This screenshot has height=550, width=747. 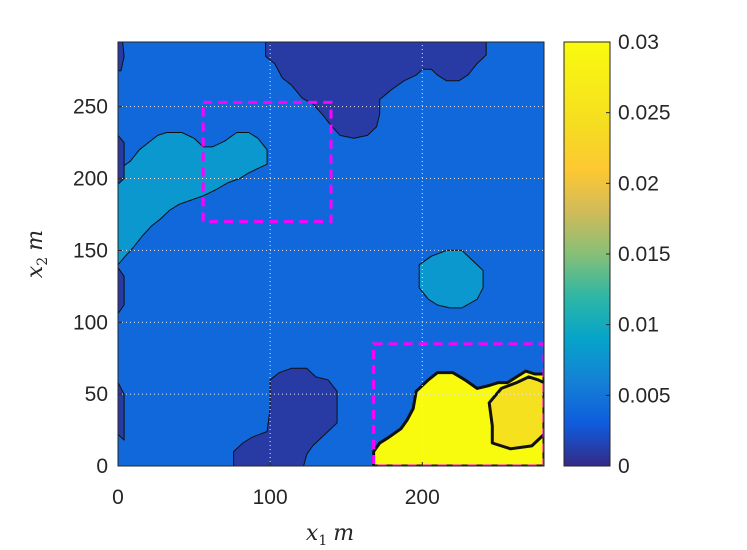 I want to click on colorbar-tick-label: 0, so click(x=624, y=466).